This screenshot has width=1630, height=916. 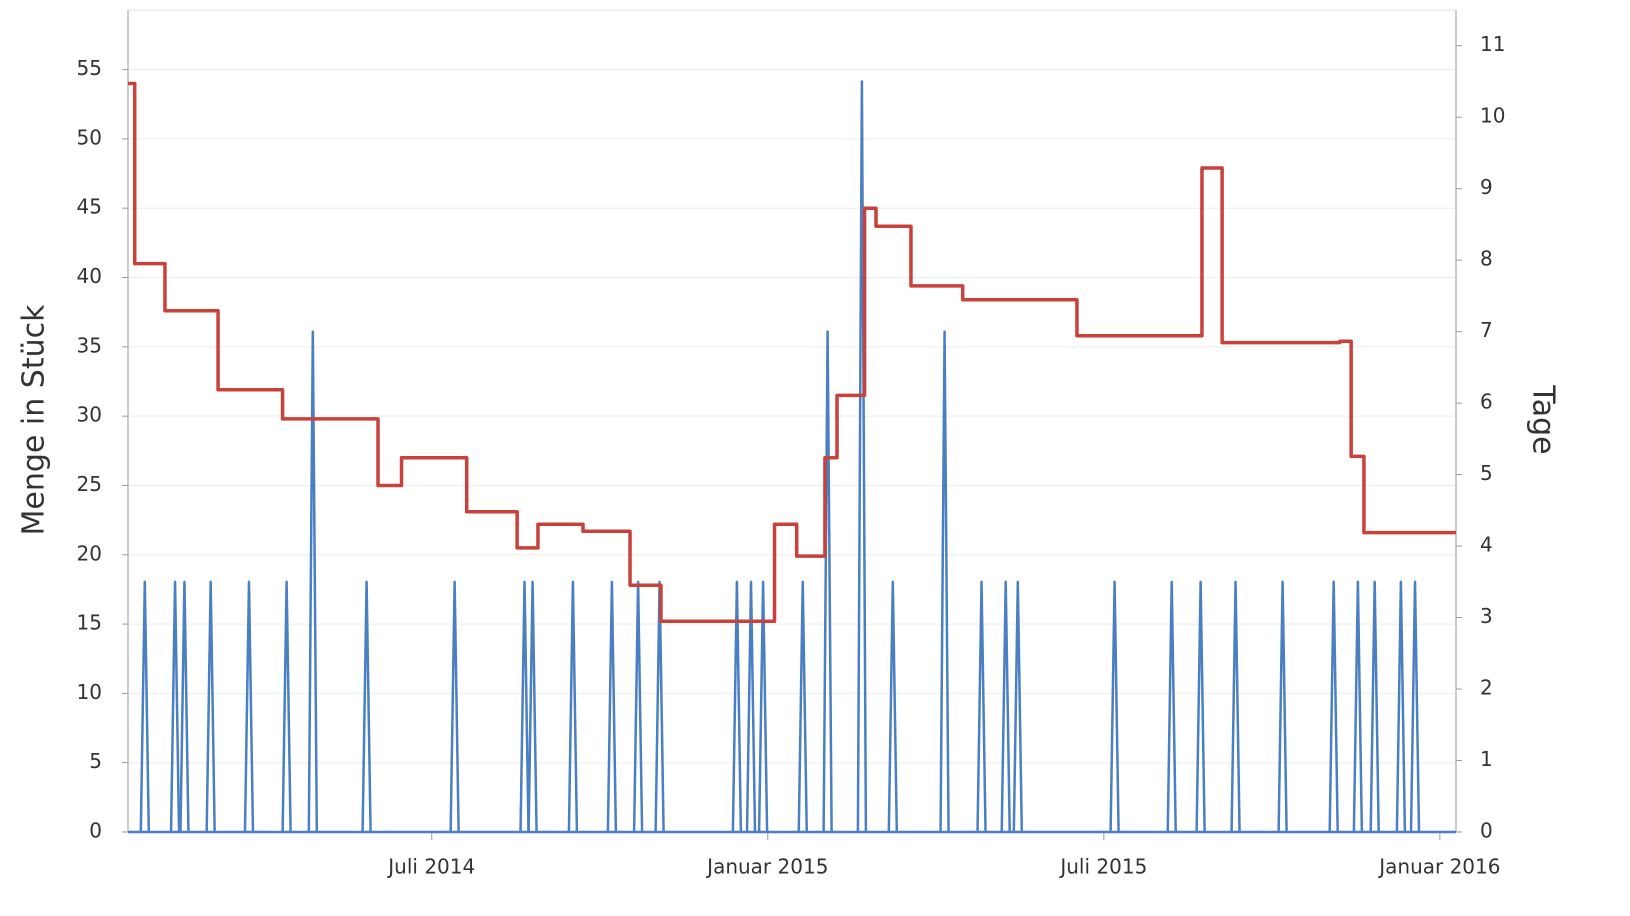 What do you see at coordinates (89, 137) in the screenshot?
I see `y-tick-label: 50` at bounding box center [89, 137].